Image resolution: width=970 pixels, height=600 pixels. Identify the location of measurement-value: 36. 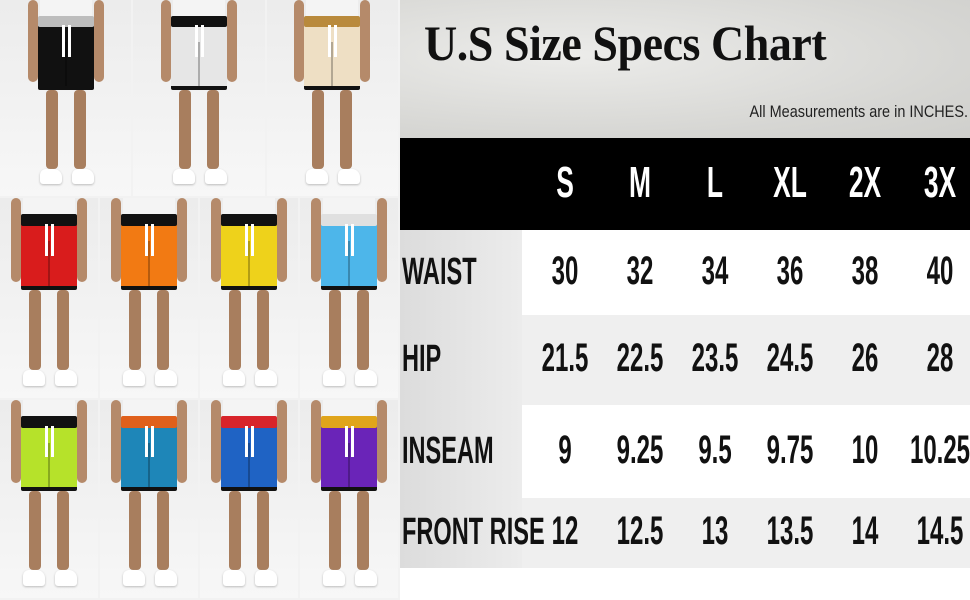
(790, 270).